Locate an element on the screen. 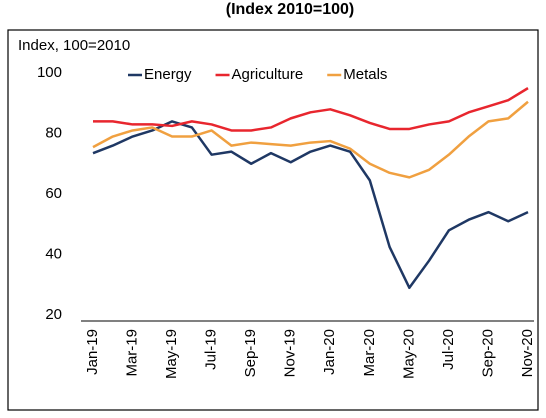 This screenshot has width=546, height=418. y-tick-label: 80 is located at coordinates (53, 132).